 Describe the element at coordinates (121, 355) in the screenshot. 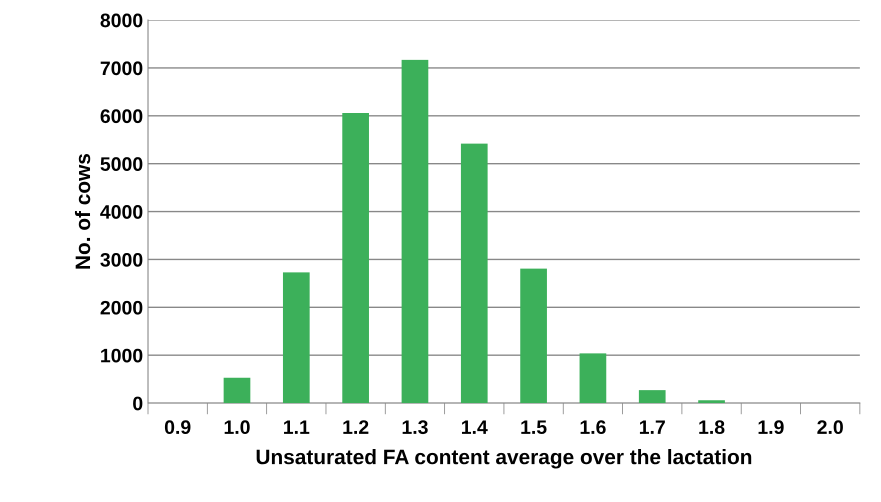

I see `y-tick-label: 1000` at that location.